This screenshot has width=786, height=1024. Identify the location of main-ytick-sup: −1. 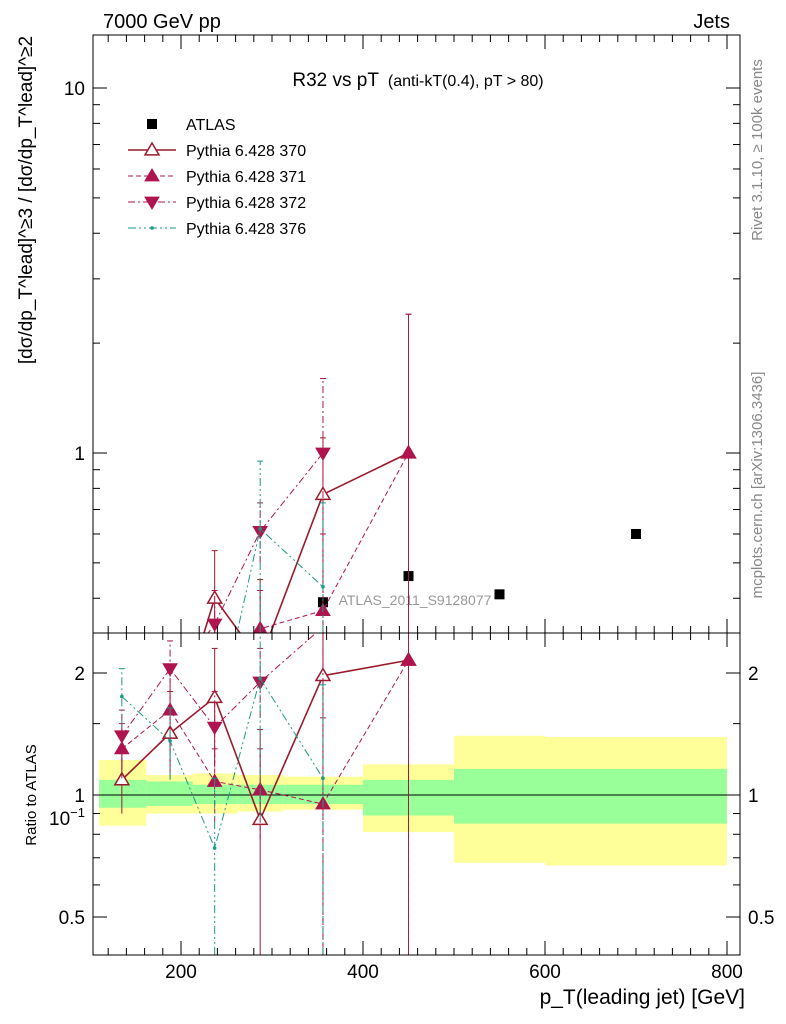
(77, 812).